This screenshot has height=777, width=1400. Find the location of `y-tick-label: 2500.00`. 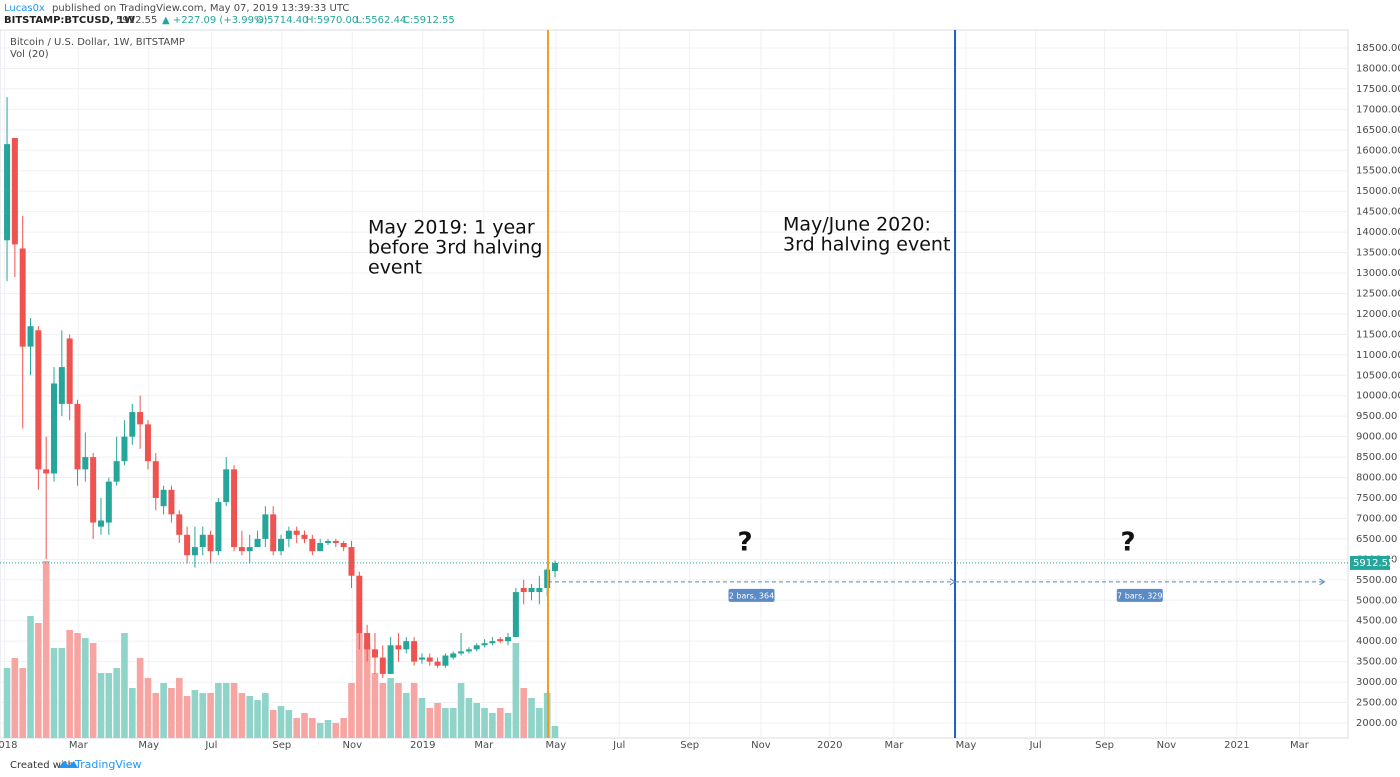

y-tick-label: 2500.00 is located at coordinates (1376, 703).